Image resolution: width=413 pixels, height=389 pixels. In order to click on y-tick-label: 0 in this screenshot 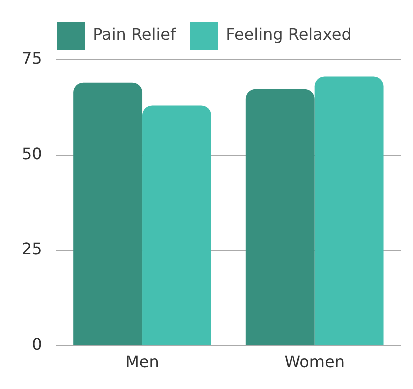, I will do `click(37, 344)`.